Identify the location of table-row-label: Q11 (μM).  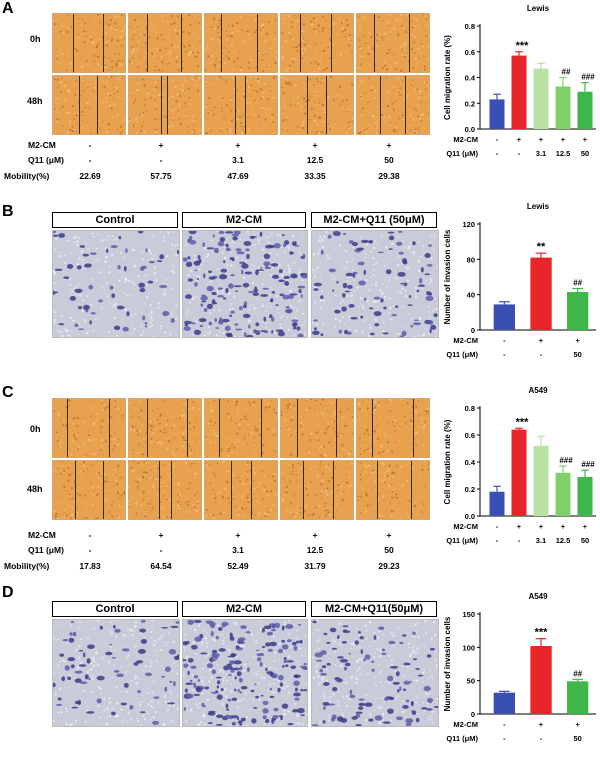
(46, 550).